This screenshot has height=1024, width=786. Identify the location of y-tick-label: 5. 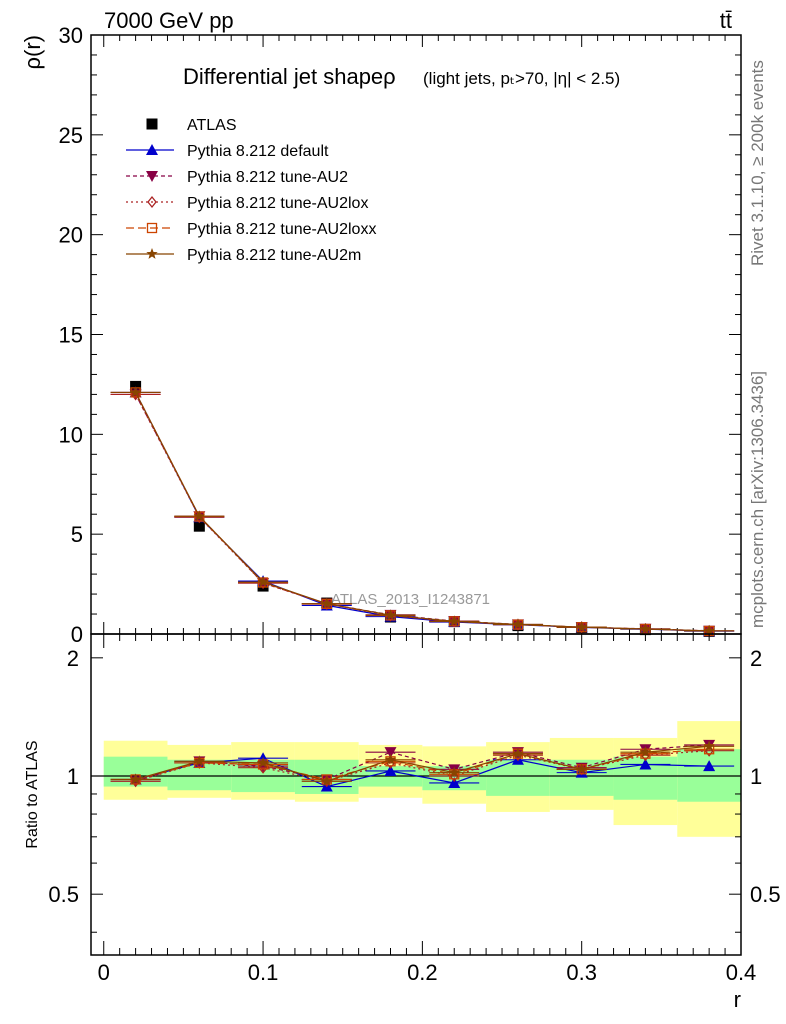
(77, 534).